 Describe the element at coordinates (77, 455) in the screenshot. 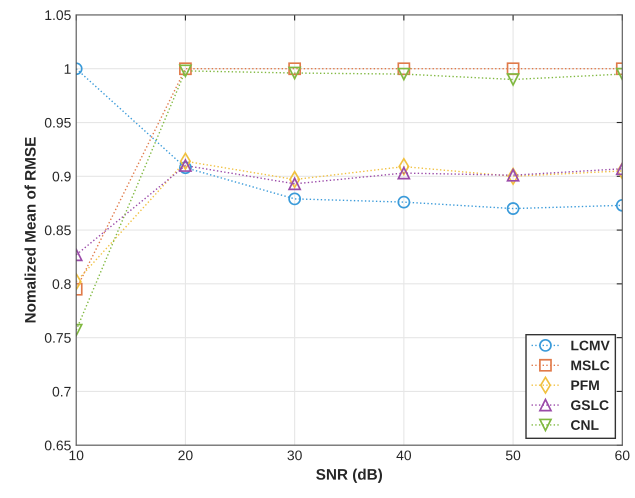

I see `x-tick-label: 10` at that location.